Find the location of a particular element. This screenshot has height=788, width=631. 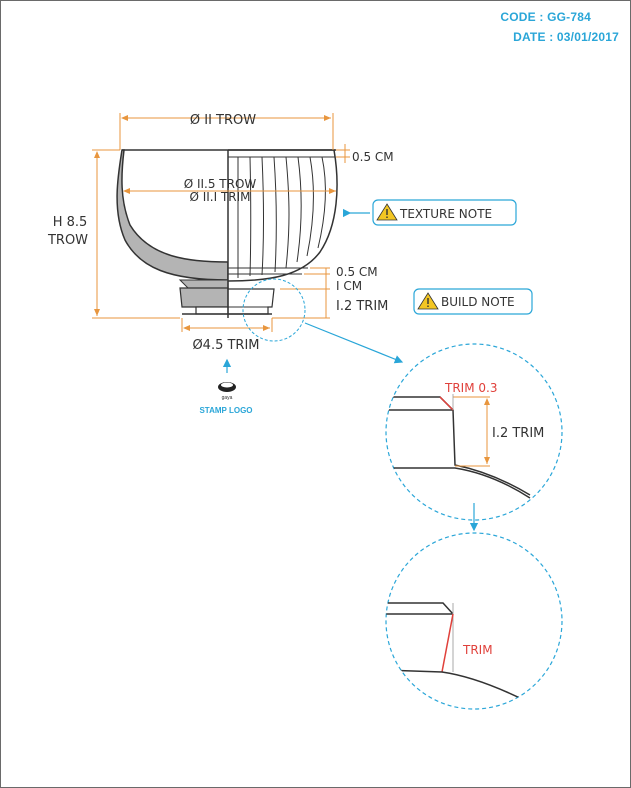

detail-arrow is located at coordinates (354, 343).